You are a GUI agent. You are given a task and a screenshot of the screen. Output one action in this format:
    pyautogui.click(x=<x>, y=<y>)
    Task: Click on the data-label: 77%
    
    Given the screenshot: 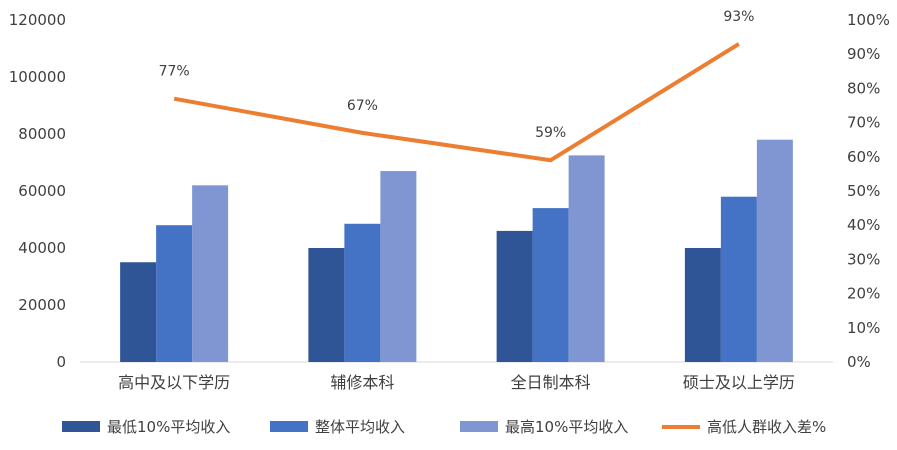 What is the action you would take?
    pyautogui.click(x=174, y=72)
    